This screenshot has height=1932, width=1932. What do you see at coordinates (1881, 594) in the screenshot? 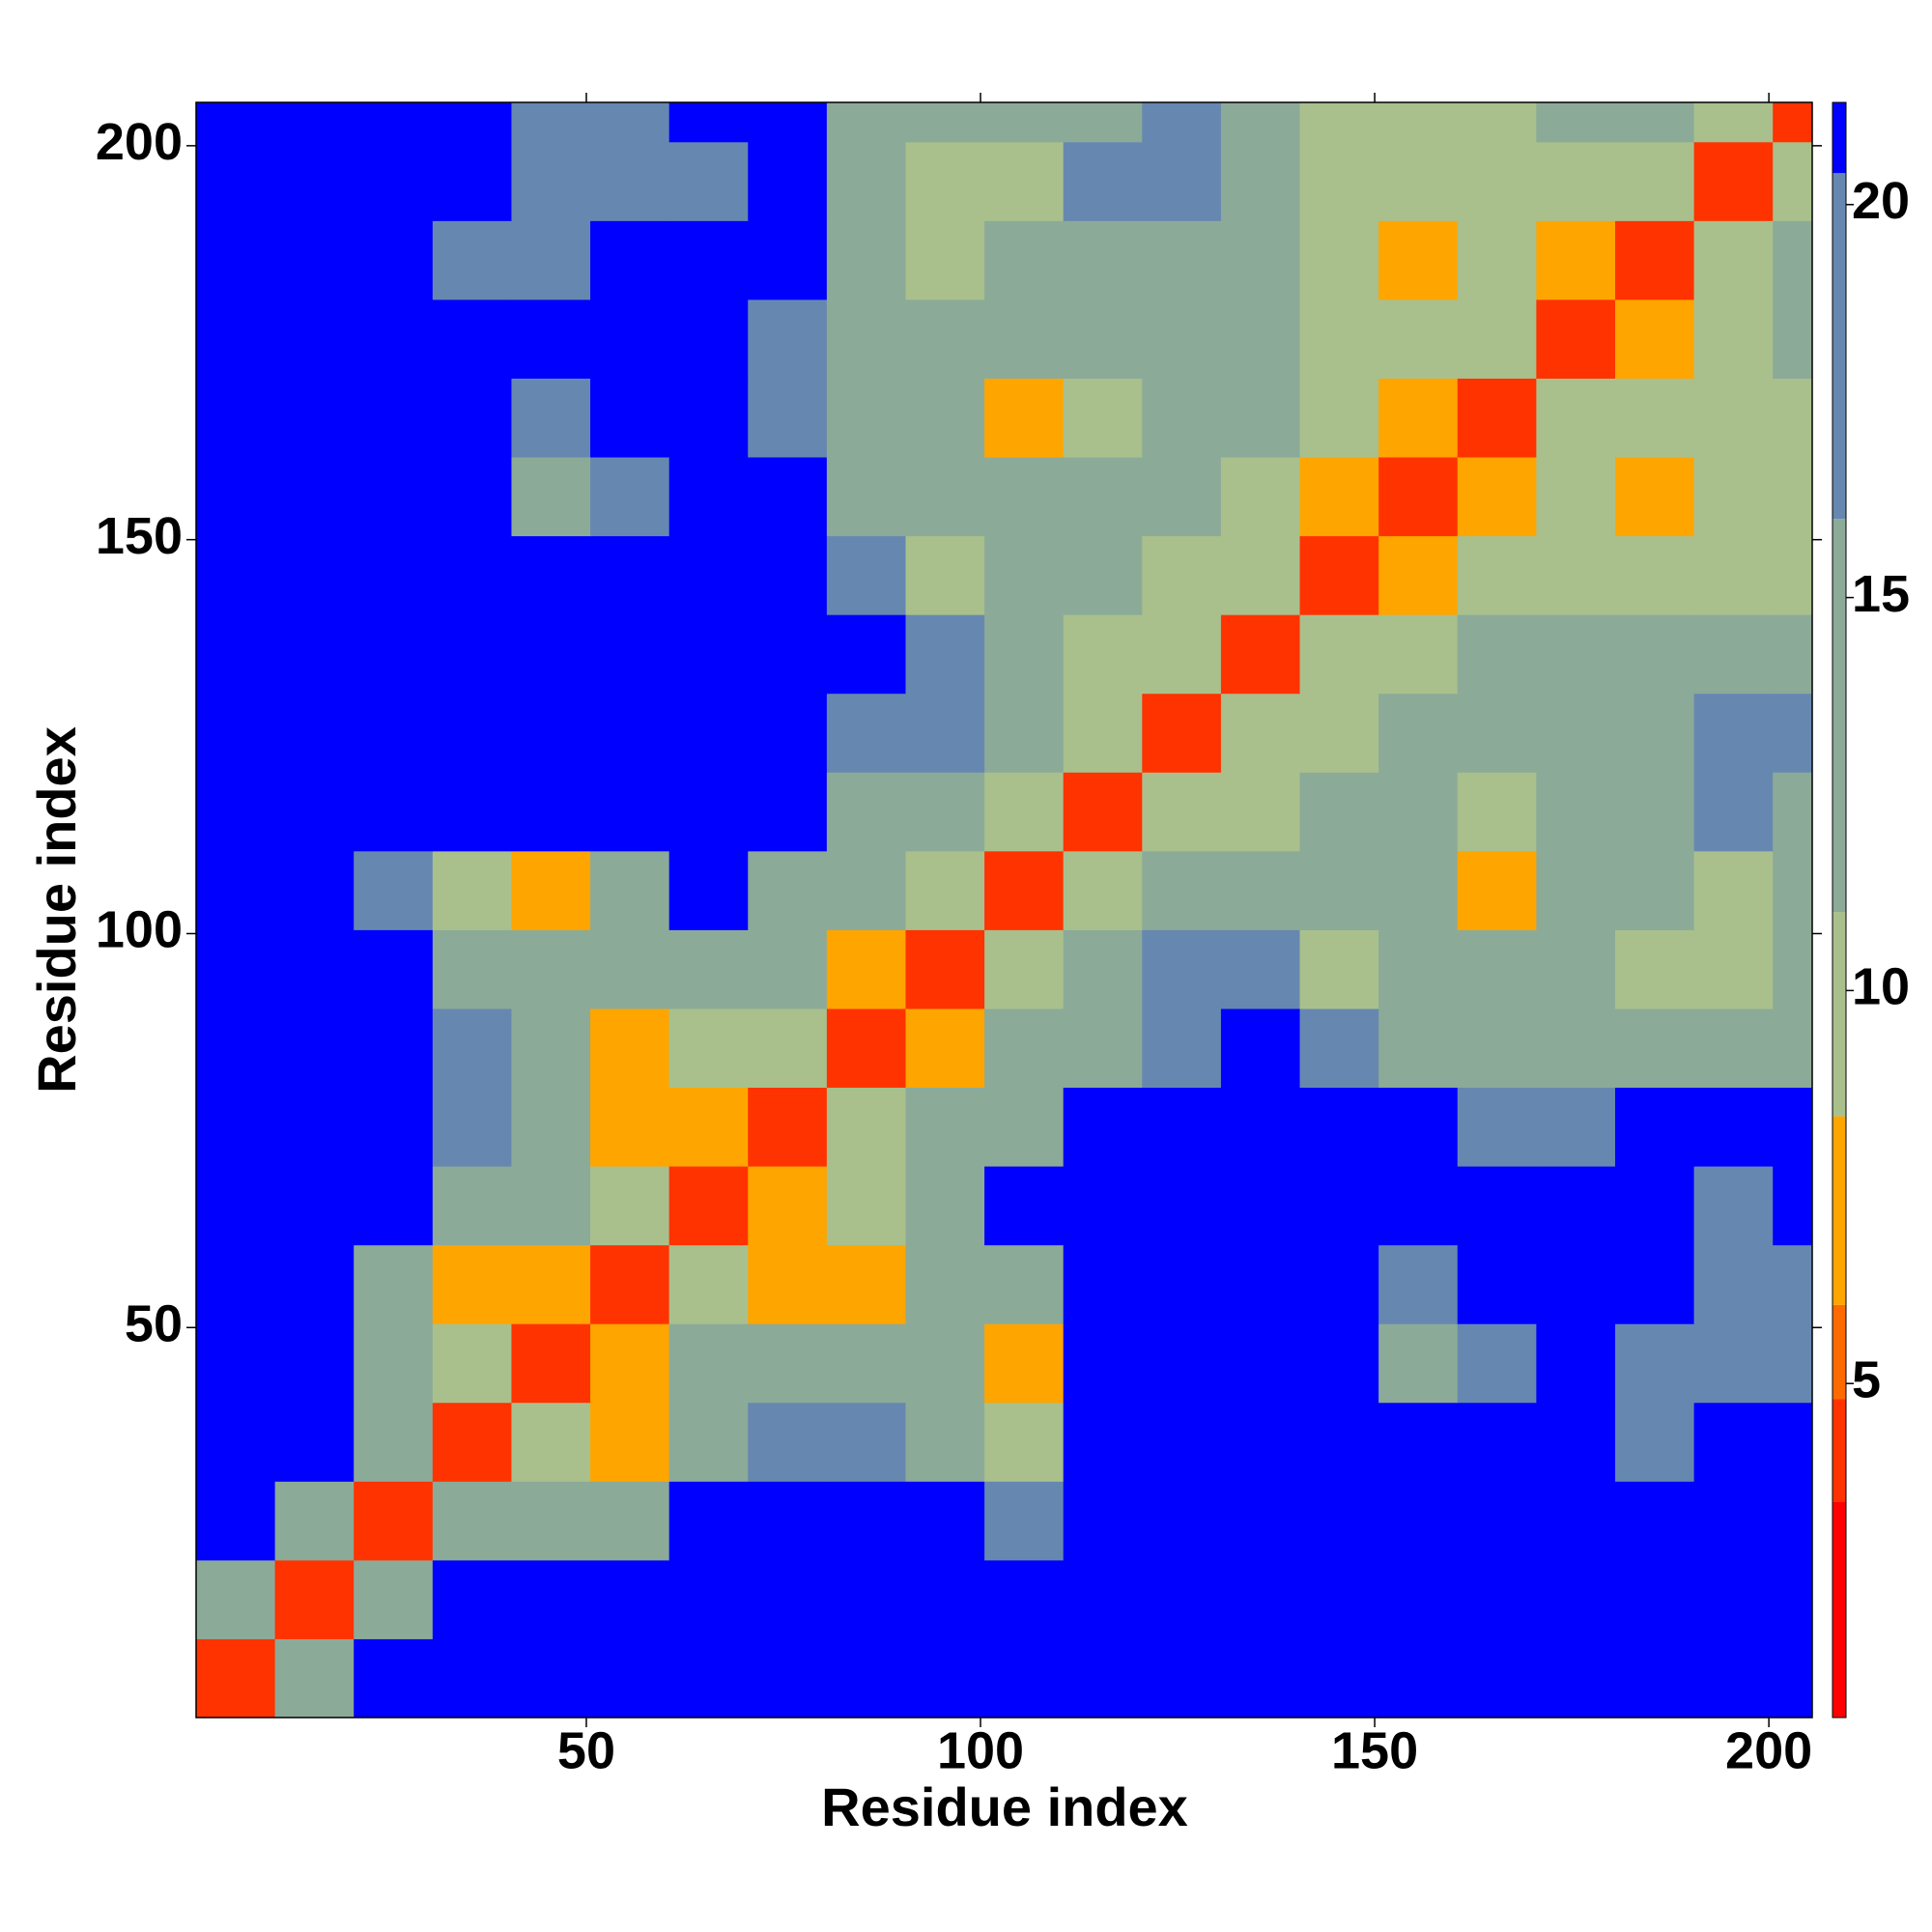
I see `colorbar-tick-label: 15` at bounding box center [1881, 594].